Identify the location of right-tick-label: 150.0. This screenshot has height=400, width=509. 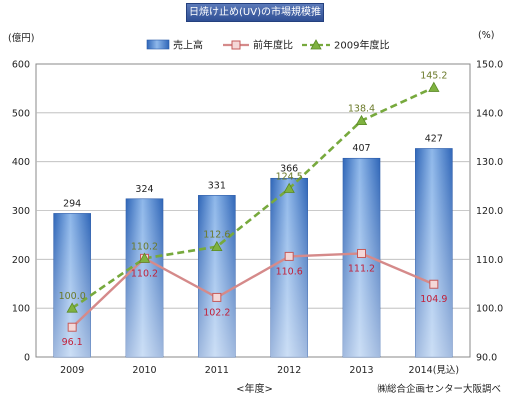
(489, 65).